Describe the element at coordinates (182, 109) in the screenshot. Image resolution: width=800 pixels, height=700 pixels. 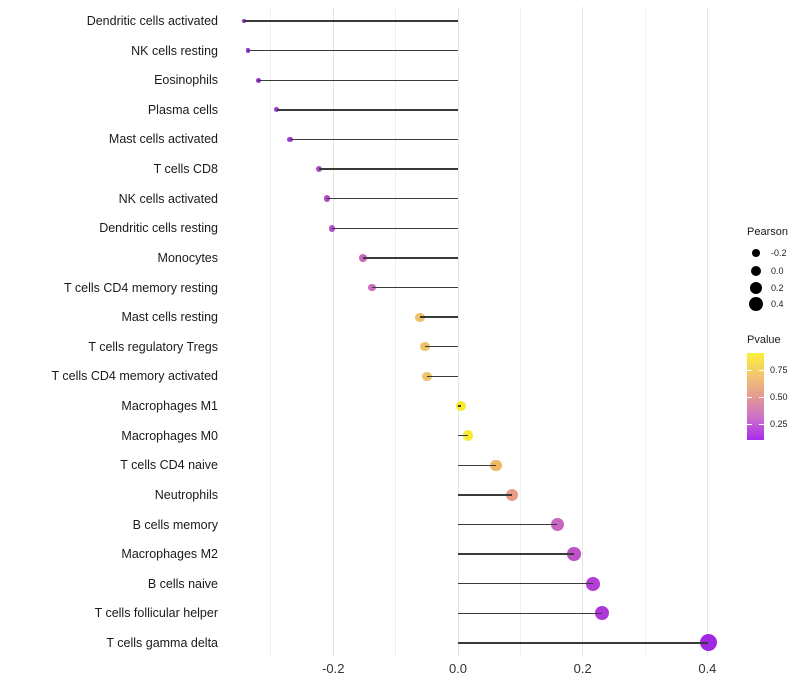
I see `y-axis-label: Plasma cells` at that location.